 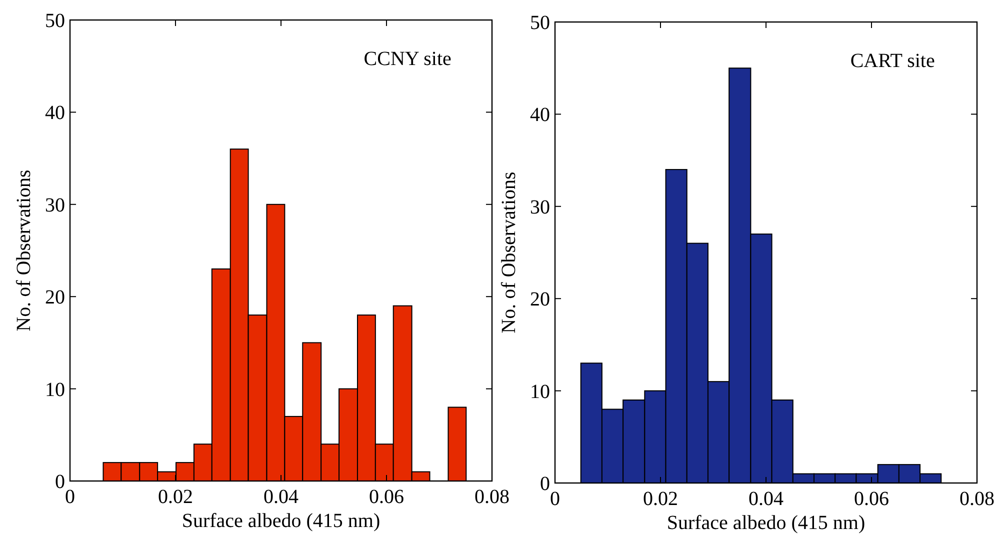 What do you see at coordinates (408, 59) in the screenshot?
I see `annotation: CCNY site` at bounding box center [408, 59].